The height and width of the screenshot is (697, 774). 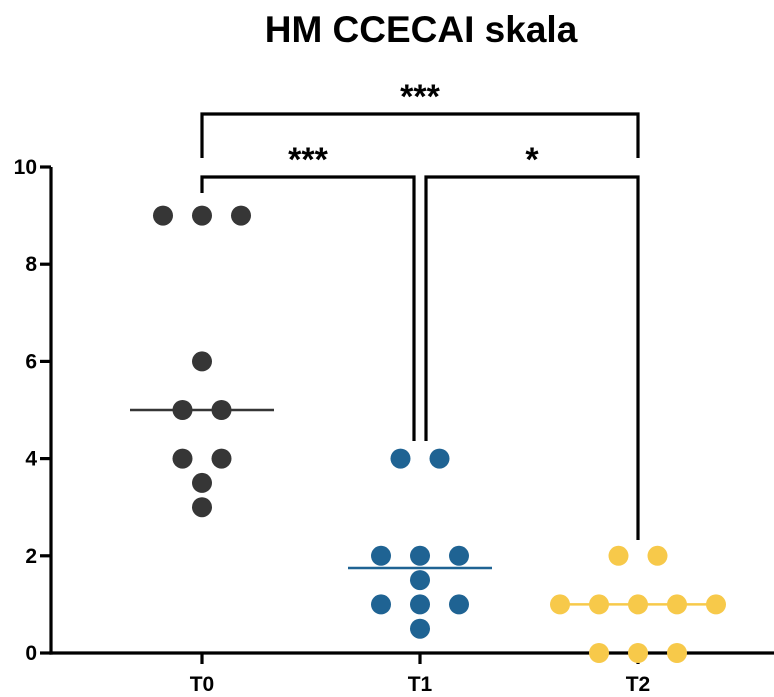 I want to click on y-tick-label: 8, so click(x=31, y=264).